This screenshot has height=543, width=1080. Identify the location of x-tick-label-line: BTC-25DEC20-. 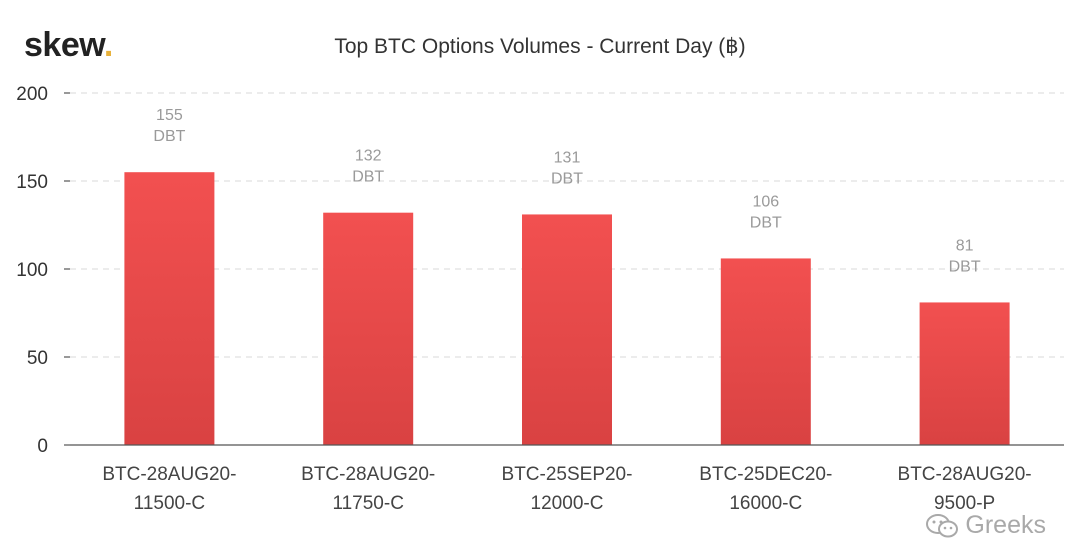
(765, 474).